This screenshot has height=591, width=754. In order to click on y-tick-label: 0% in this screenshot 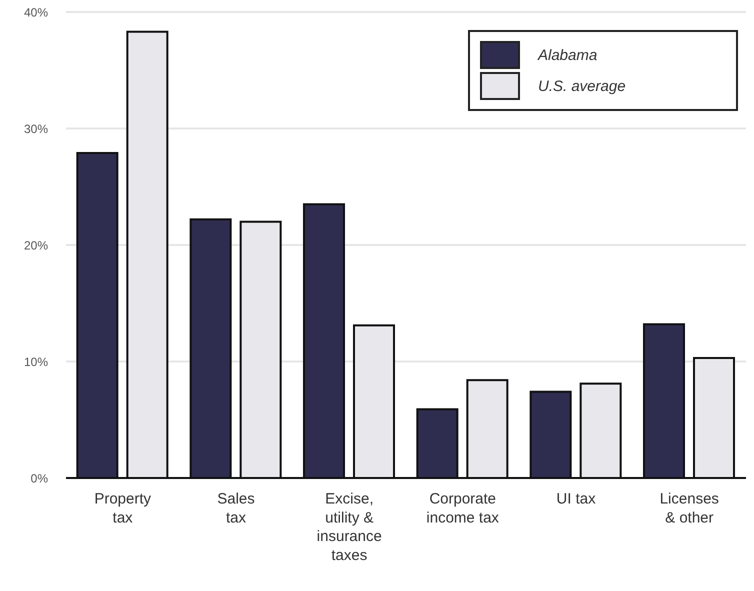, I will do `click(39, 478)`.